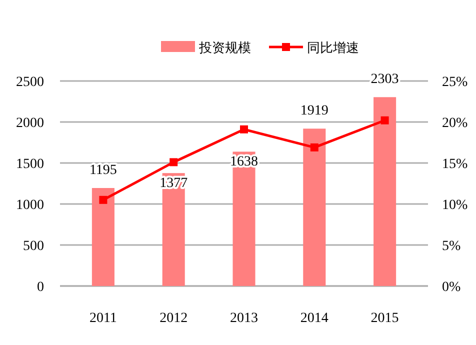 This screenshot has height=345, width=476. Describe the element at coordinates (455, 123) in the screenshot. I see `y2-tick-label: 20%` at that location.